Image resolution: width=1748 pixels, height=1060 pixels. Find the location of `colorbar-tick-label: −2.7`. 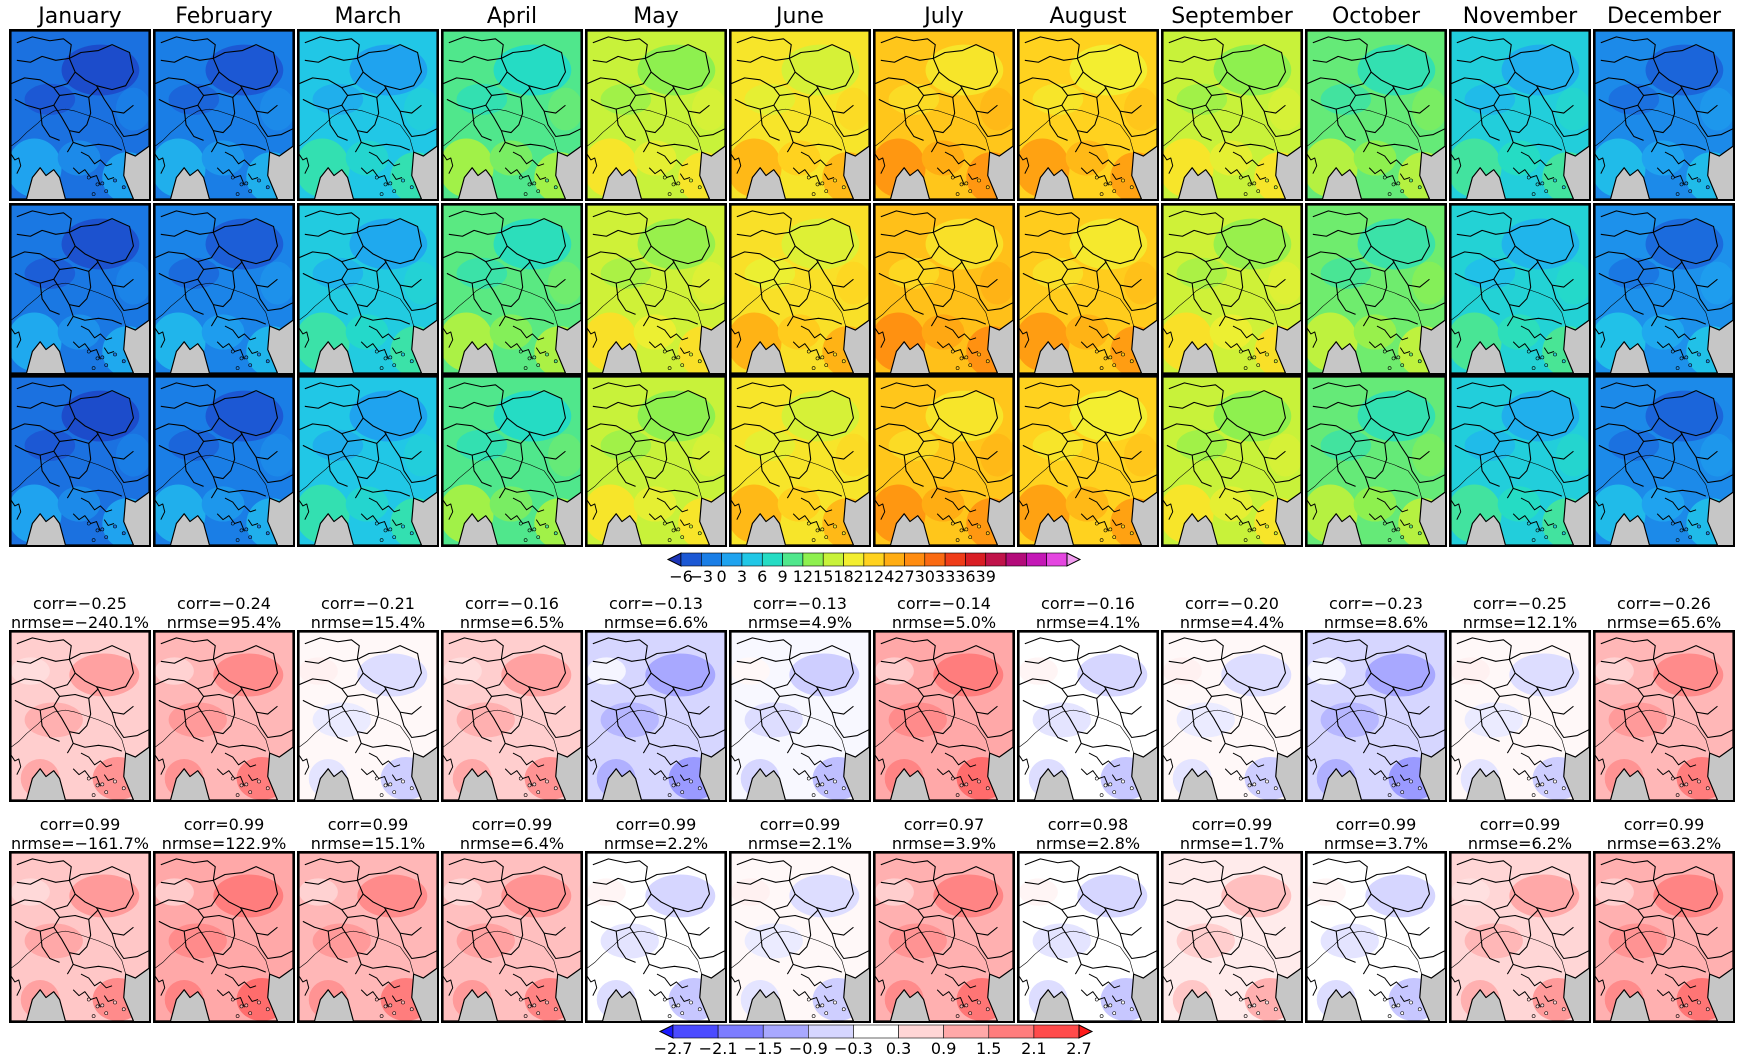

colorbar-tick-label: −2.7 is located at coordinates (673, 1048).